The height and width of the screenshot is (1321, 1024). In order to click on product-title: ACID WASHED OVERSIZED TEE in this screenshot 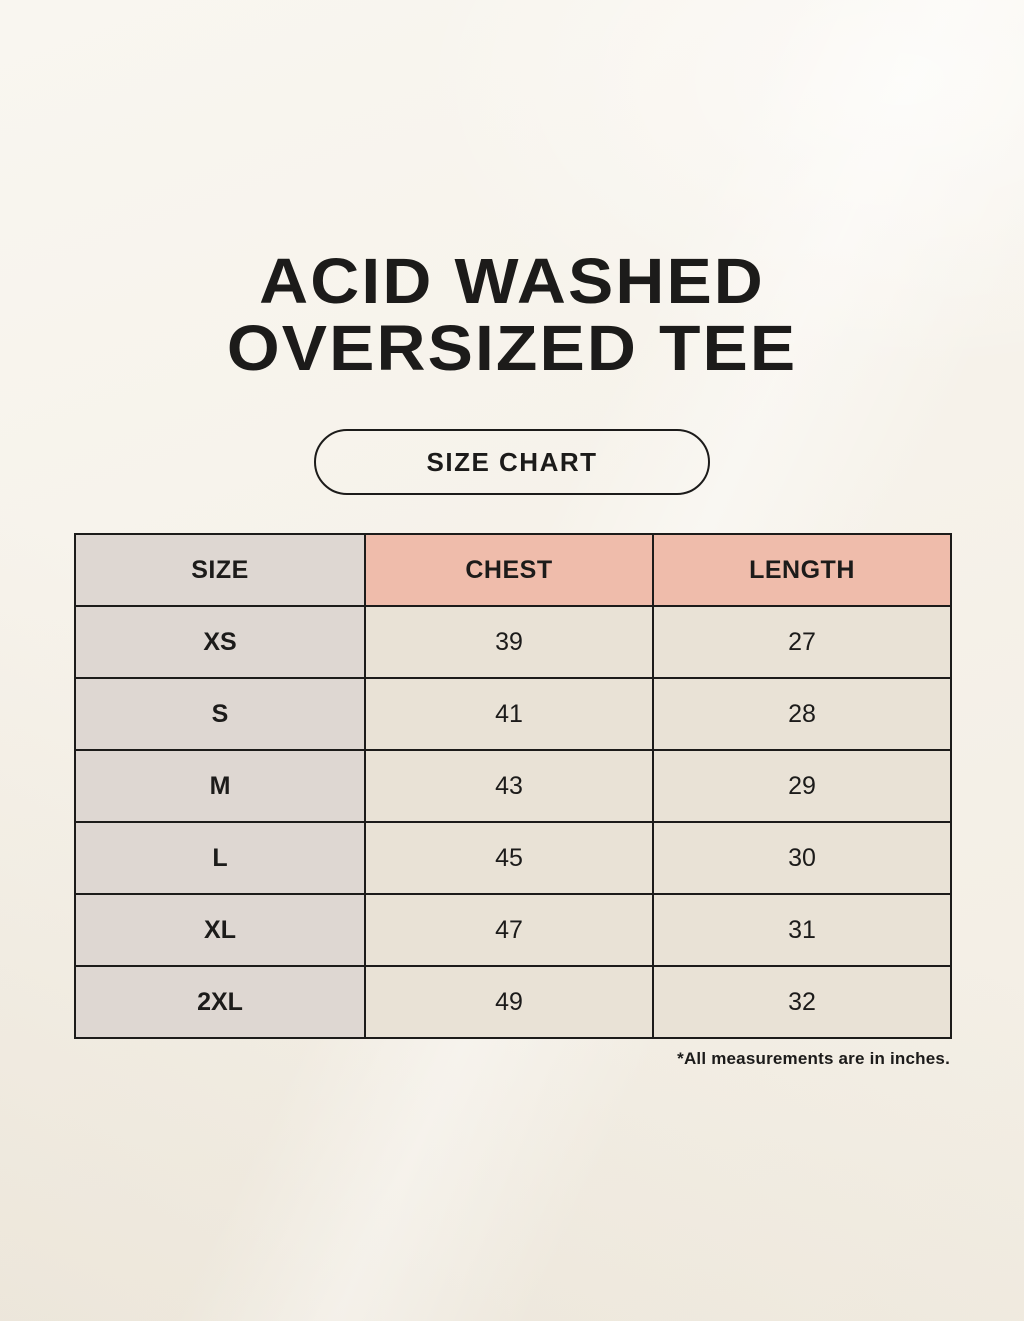, I will do `click(512, 314)`.